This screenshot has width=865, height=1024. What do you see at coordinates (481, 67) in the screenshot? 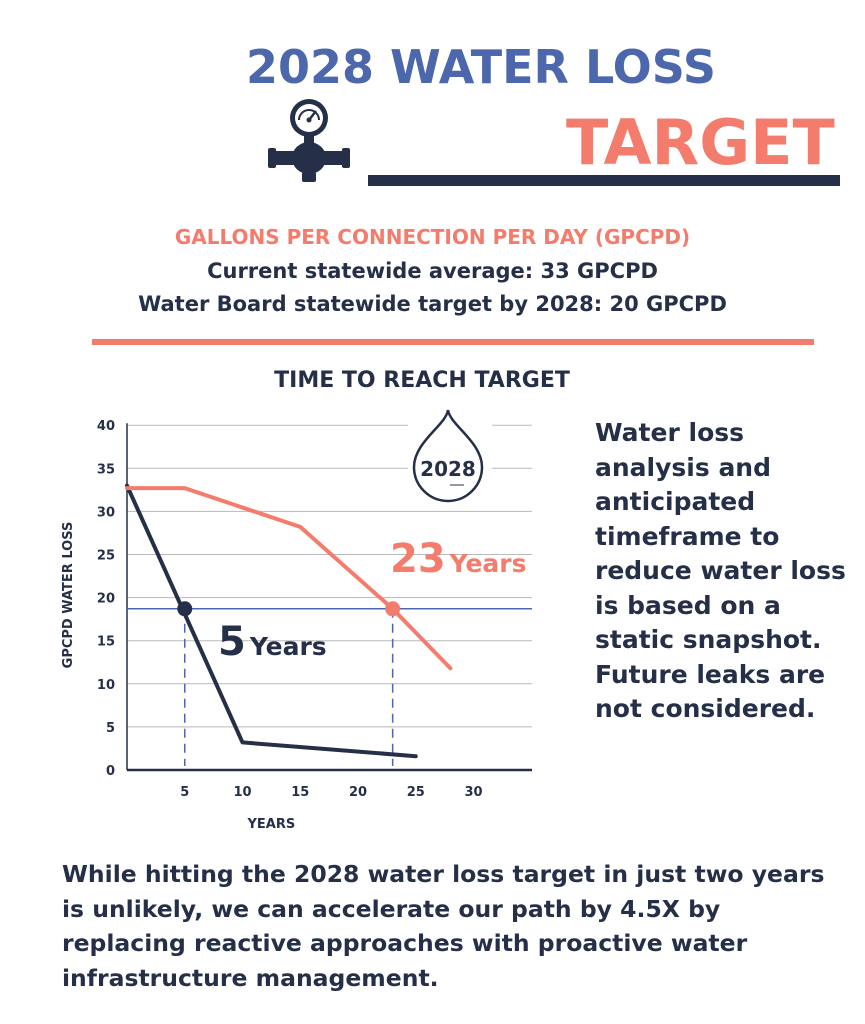
I see `title-line-1: 2028 WATER LOSS` at bounding box center [481, 67].